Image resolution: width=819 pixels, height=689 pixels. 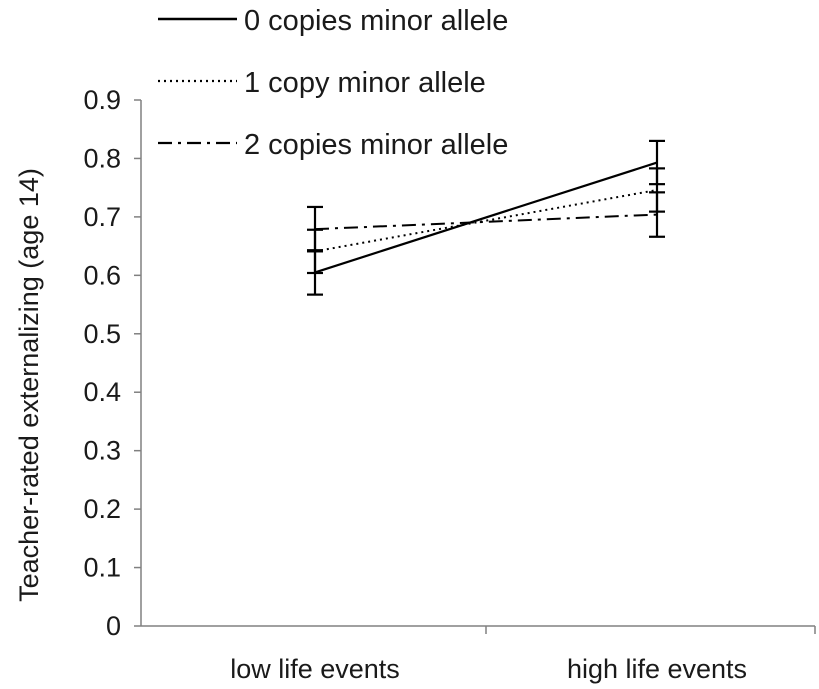 I want to click on y-tick-label: 0.1, so click(x=102, y=568).